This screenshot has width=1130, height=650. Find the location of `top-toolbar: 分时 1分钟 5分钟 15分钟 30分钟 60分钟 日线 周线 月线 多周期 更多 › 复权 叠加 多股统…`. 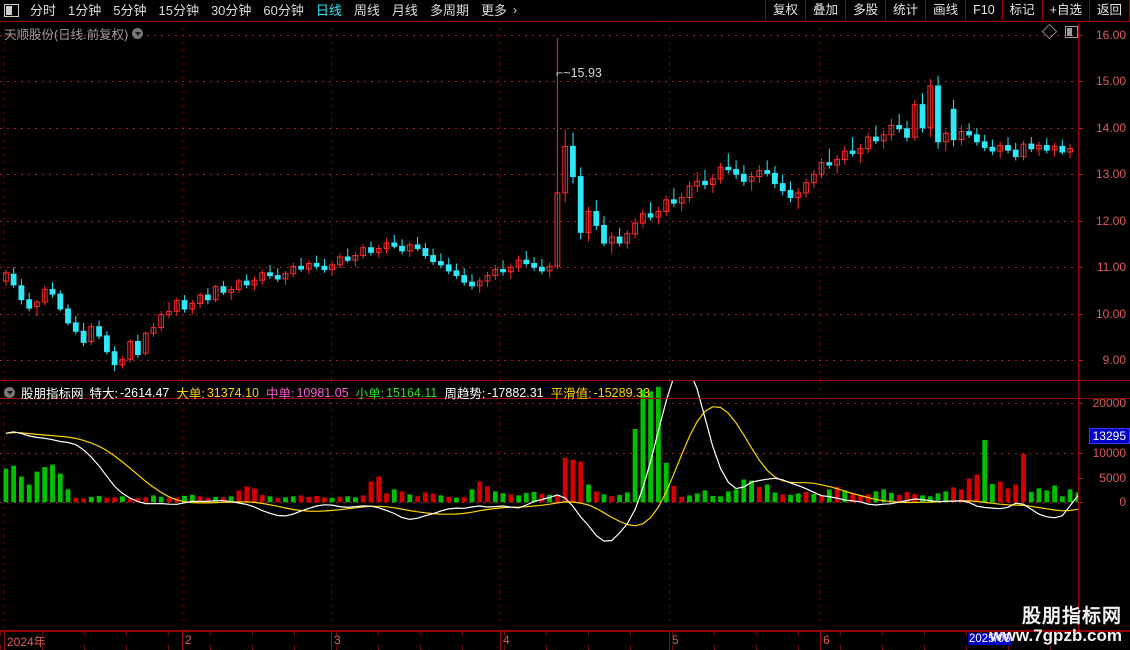

top-toolbar: 分时 1分钟 5分钟 15分钟 30分钟 60分钟 日线 周线 月线 多周期 更多 › 复权 叠加 多股统… is located at coordinates (565, 11).